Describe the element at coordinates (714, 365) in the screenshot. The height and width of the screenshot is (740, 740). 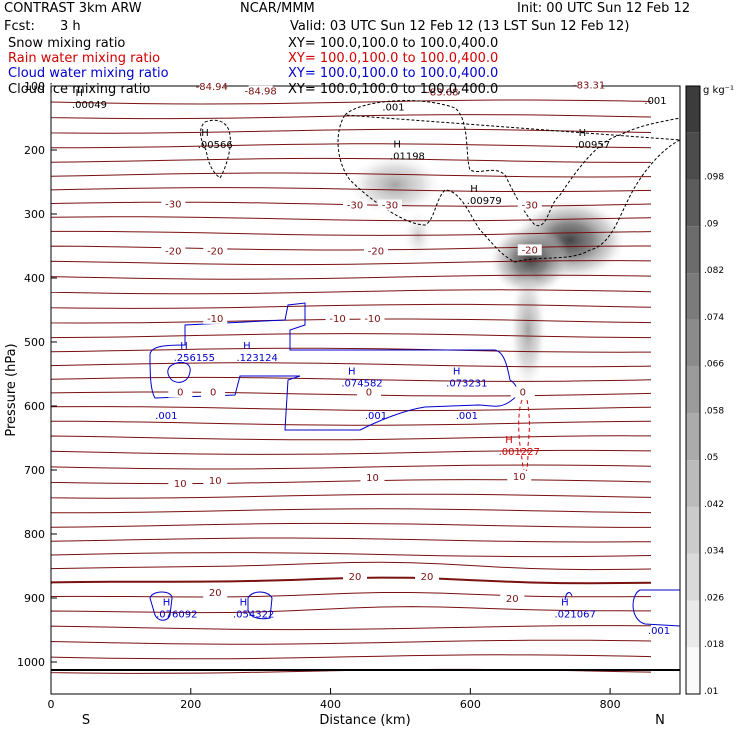
I see `colorbar-tick-label: .066` at that location.